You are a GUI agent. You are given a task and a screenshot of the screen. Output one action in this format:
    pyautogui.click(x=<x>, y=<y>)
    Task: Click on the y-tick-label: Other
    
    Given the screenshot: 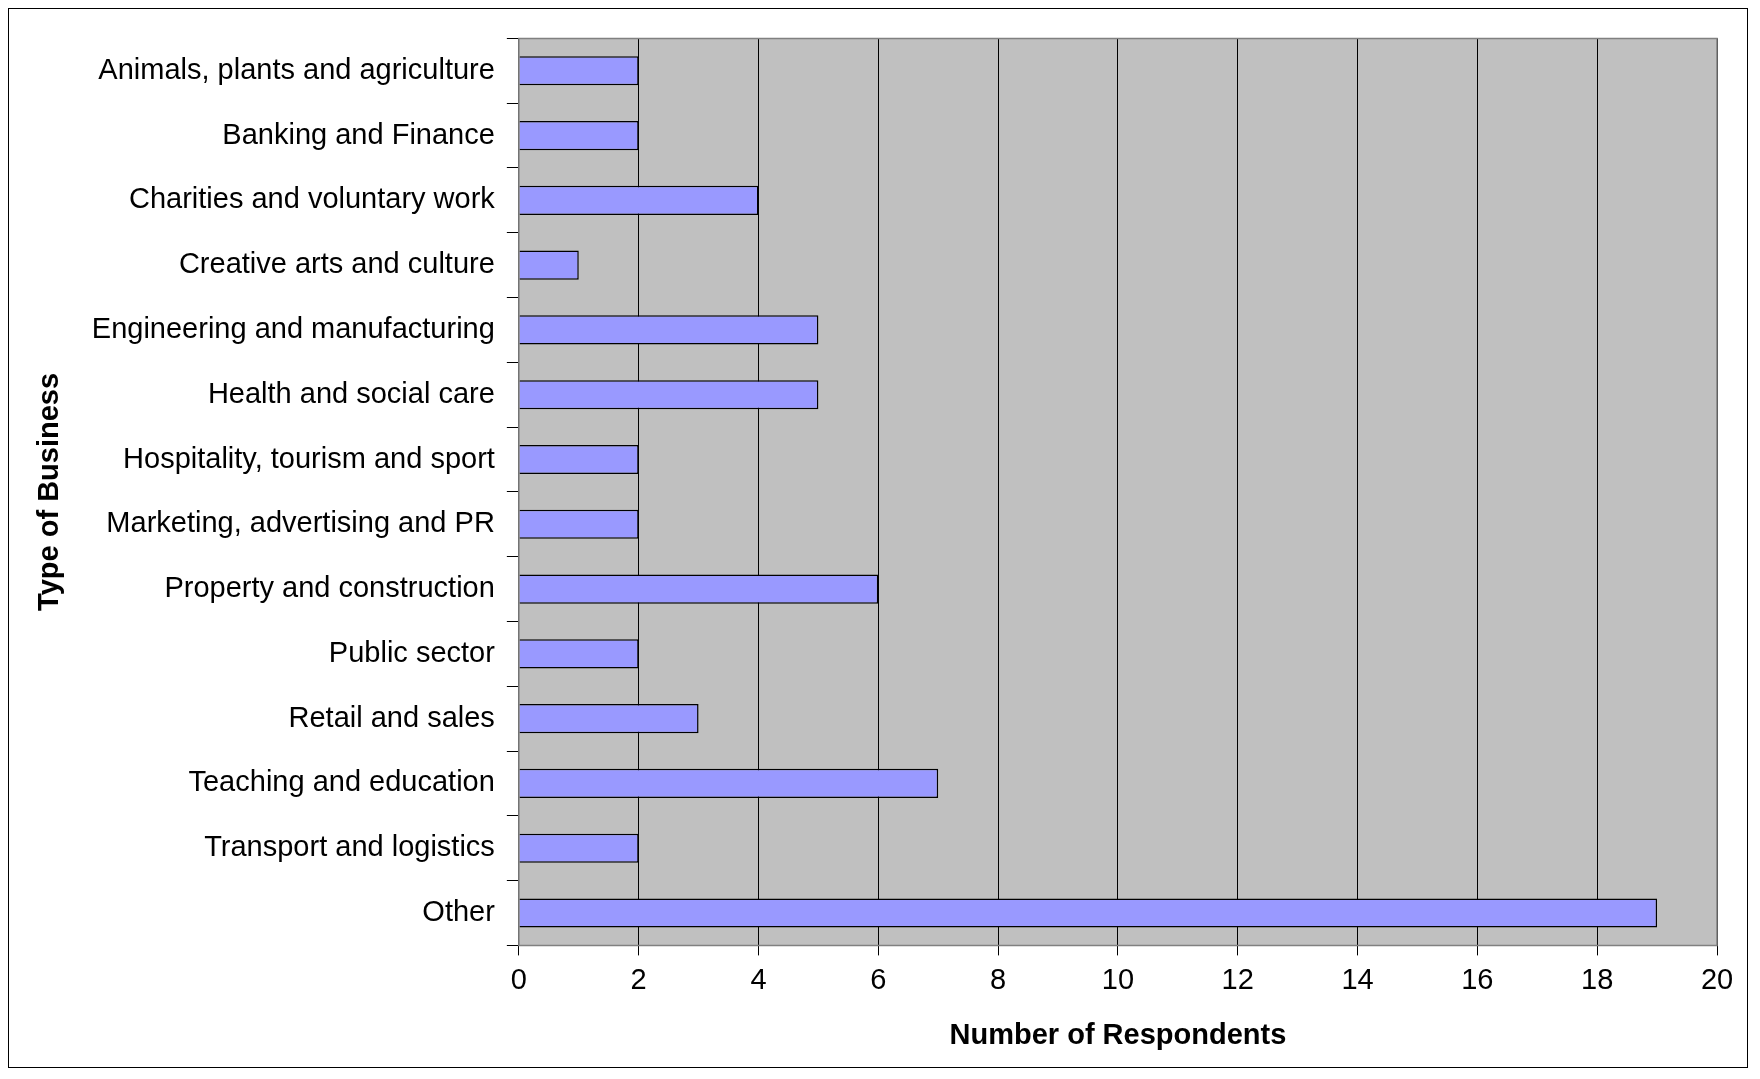 What is the action you would take?
    pyautogui.click(x=459, y=911)
    